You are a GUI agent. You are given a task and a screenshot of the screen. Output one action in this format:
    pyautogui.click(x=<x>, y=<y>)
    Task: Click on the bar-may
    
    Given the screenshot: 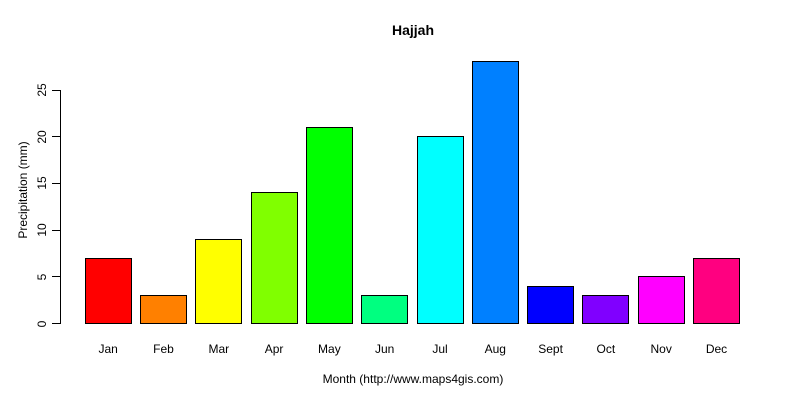 What is the action you would take?
    pyautogui.click(x=329, y=225)
    